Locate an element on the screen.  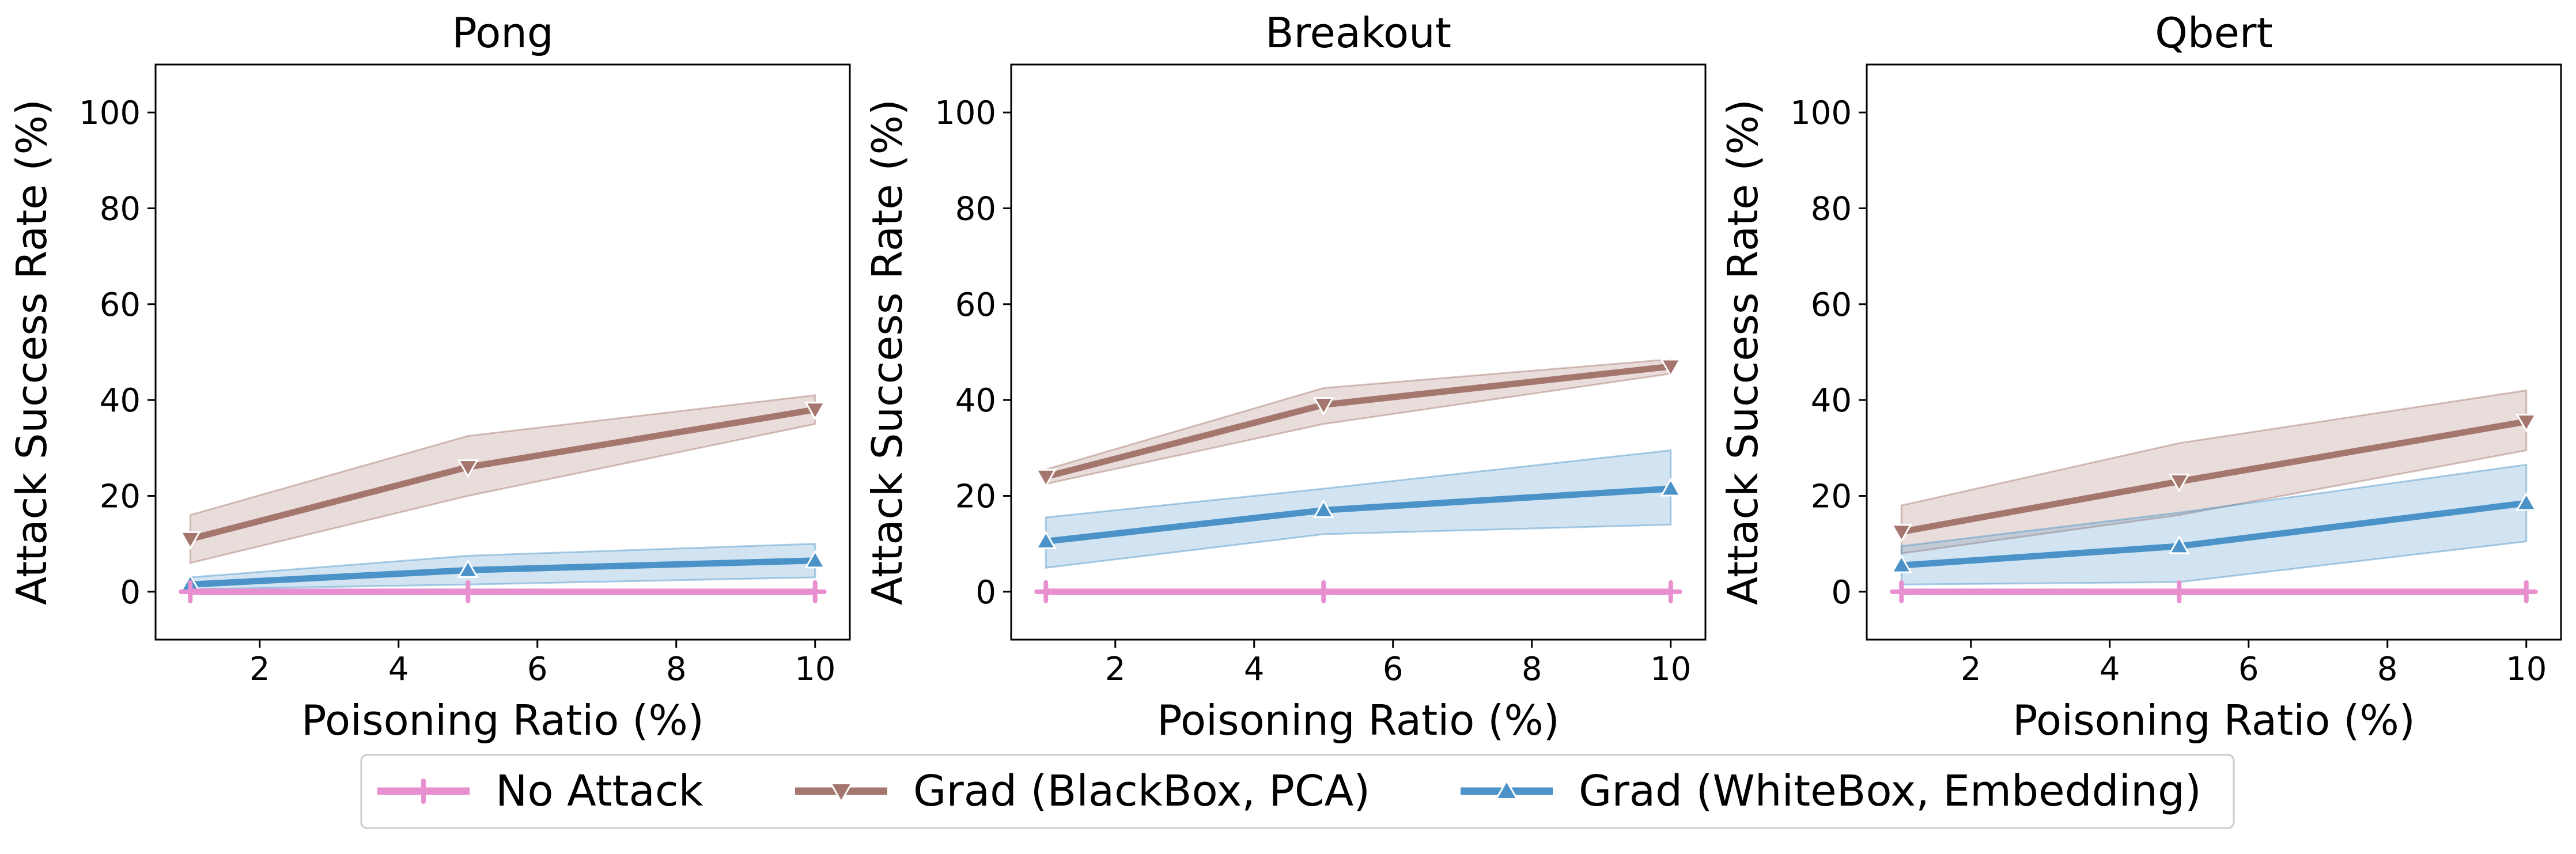
panel-title: Breakout is located at coordinates (1358, 33).